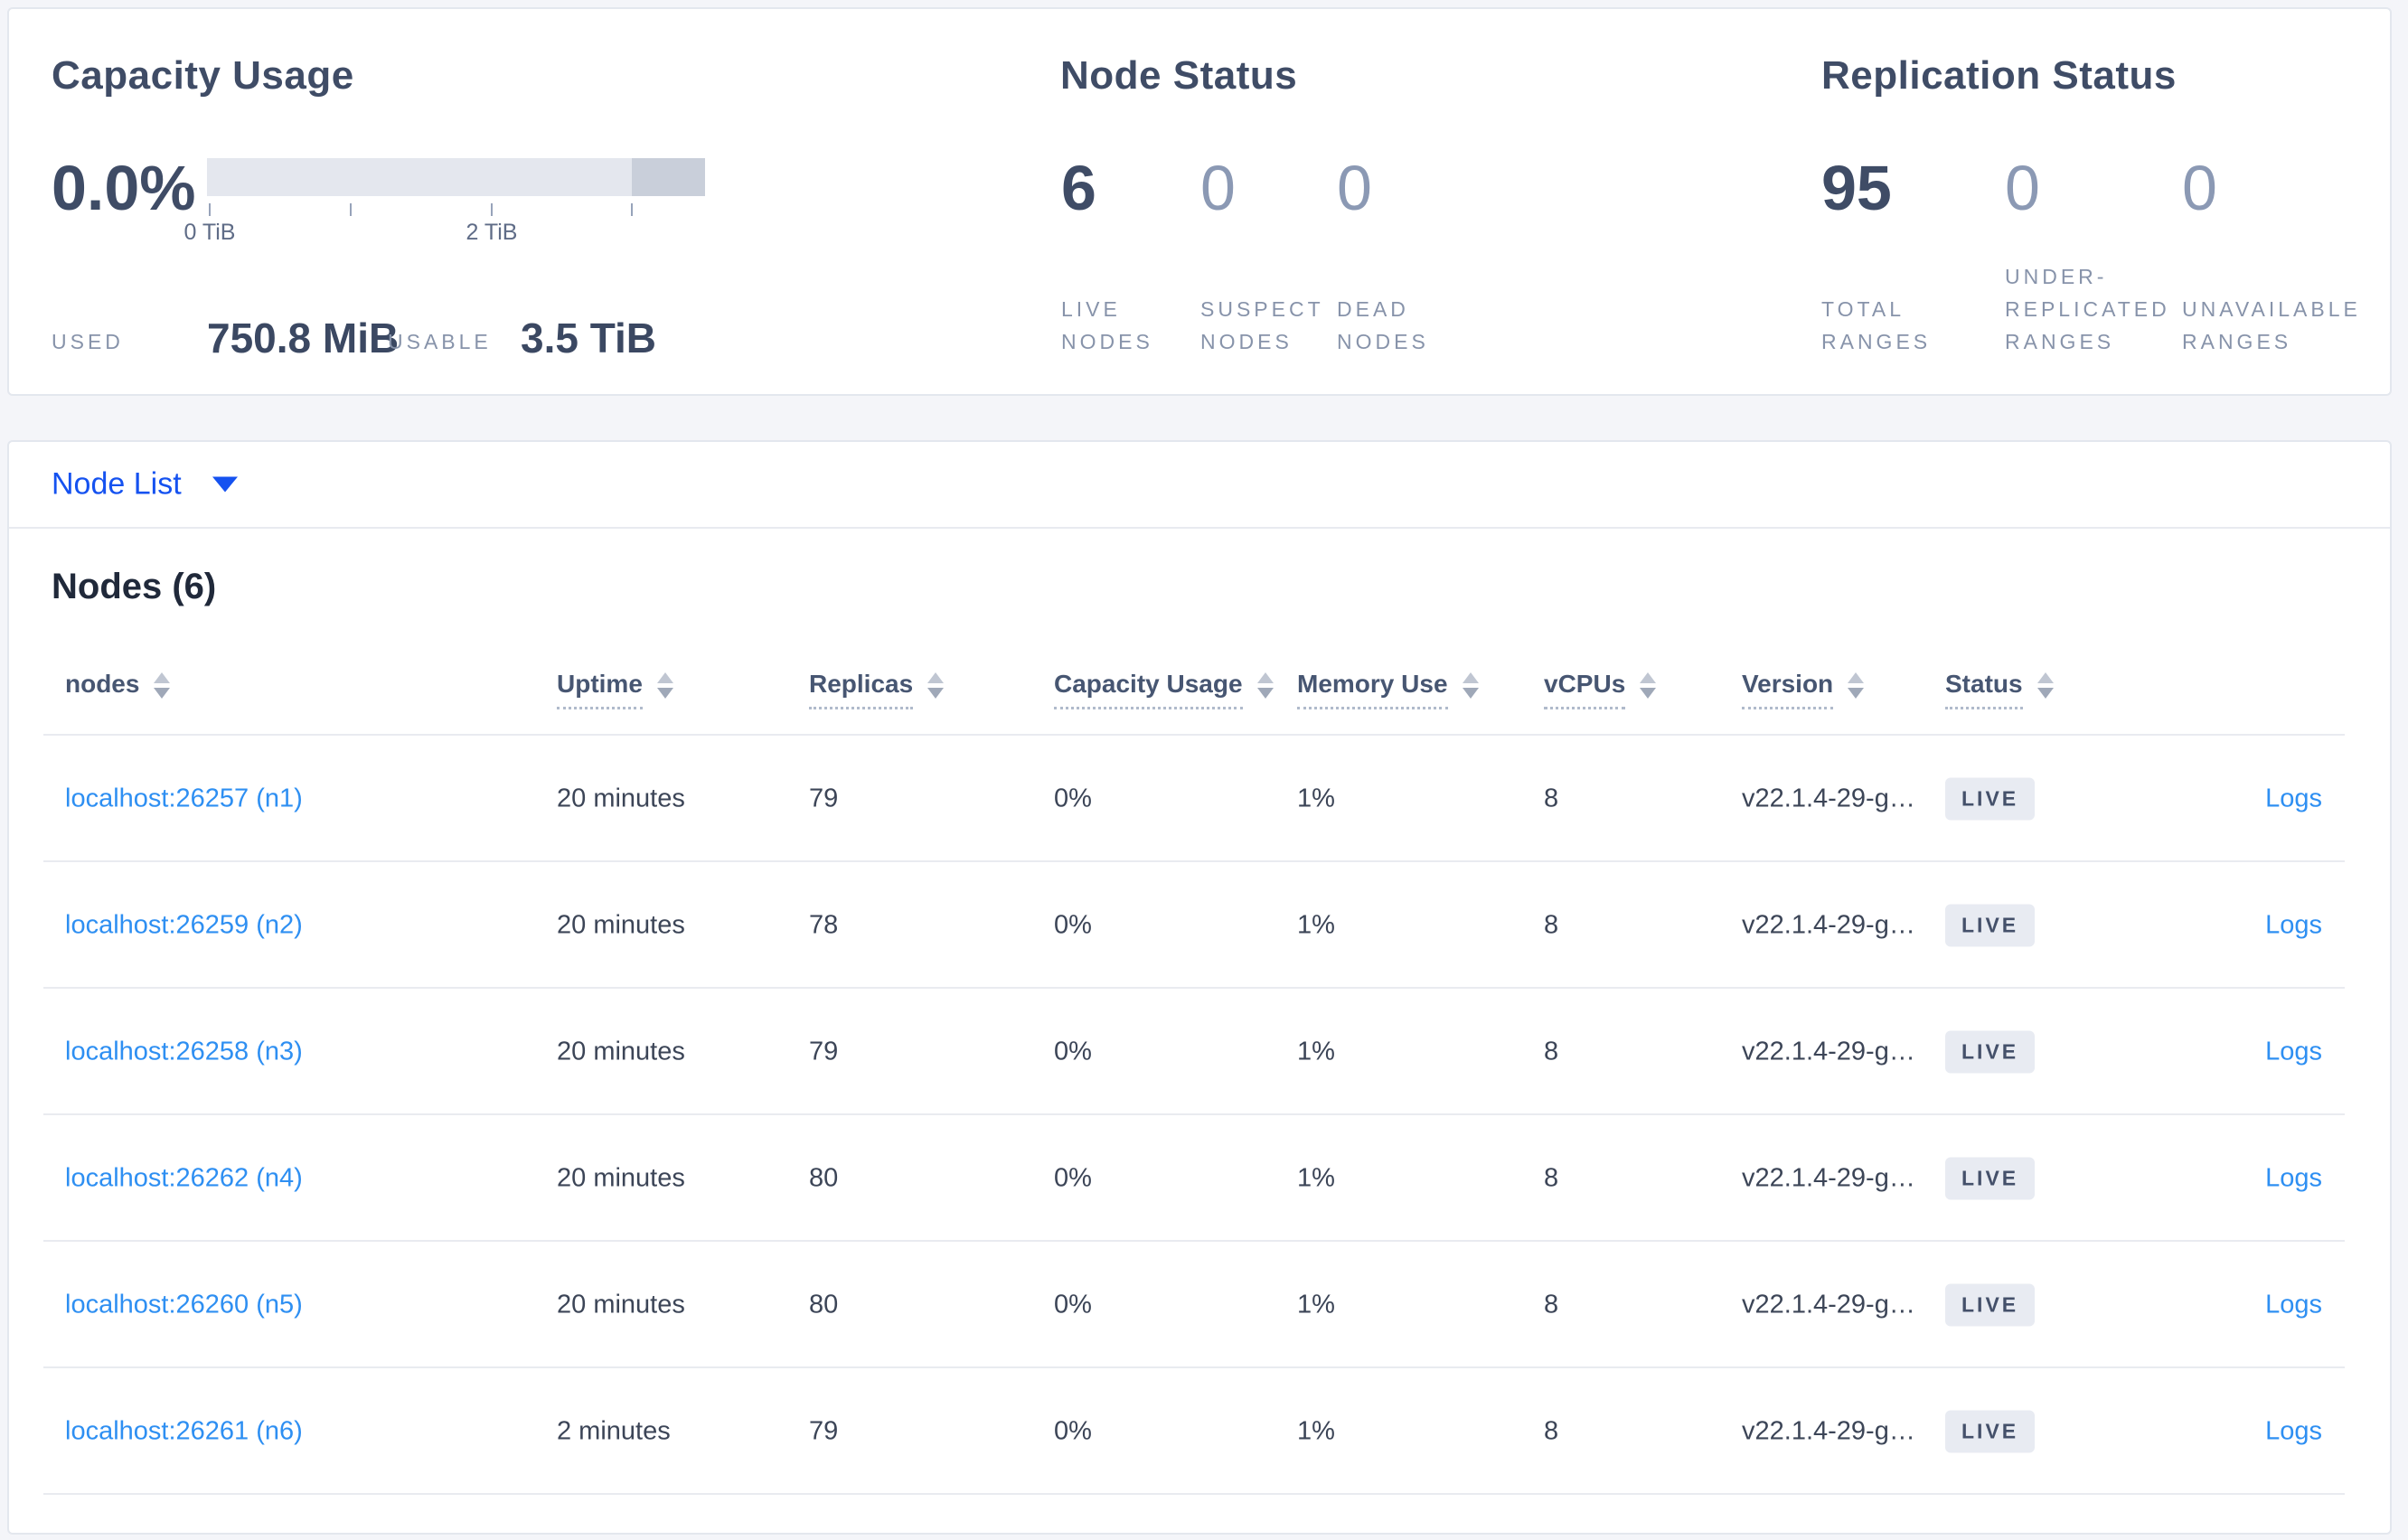 Image resolution: width=2408 pixels, height=1540 pixels. Describe the element at coordinates (225, 484) in the screenshot. I see `chevron-down-icon` at that location.